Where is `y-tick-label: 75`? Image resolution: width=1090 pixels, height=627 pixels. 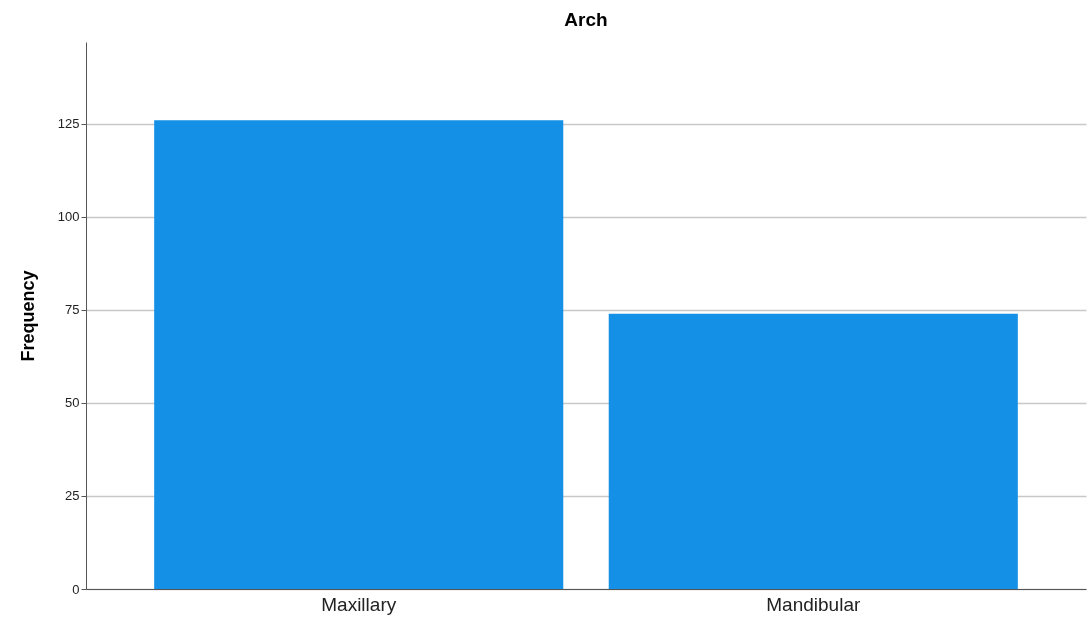
y-tick-label: 75 is located at coordinates (72, 310).